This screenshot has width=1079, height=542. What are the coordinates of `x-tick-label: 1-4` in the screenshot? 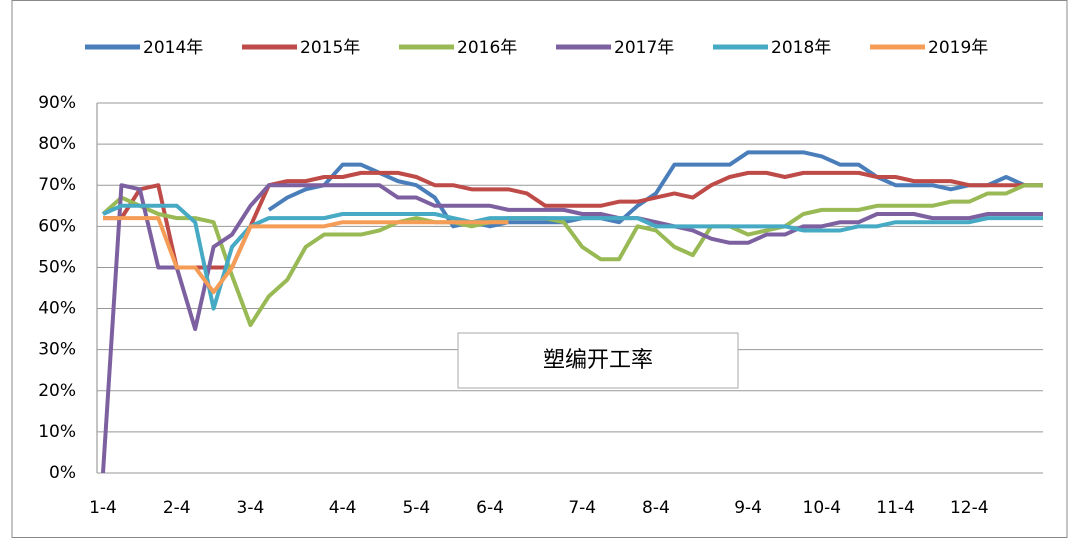 It's located at (103, 508).